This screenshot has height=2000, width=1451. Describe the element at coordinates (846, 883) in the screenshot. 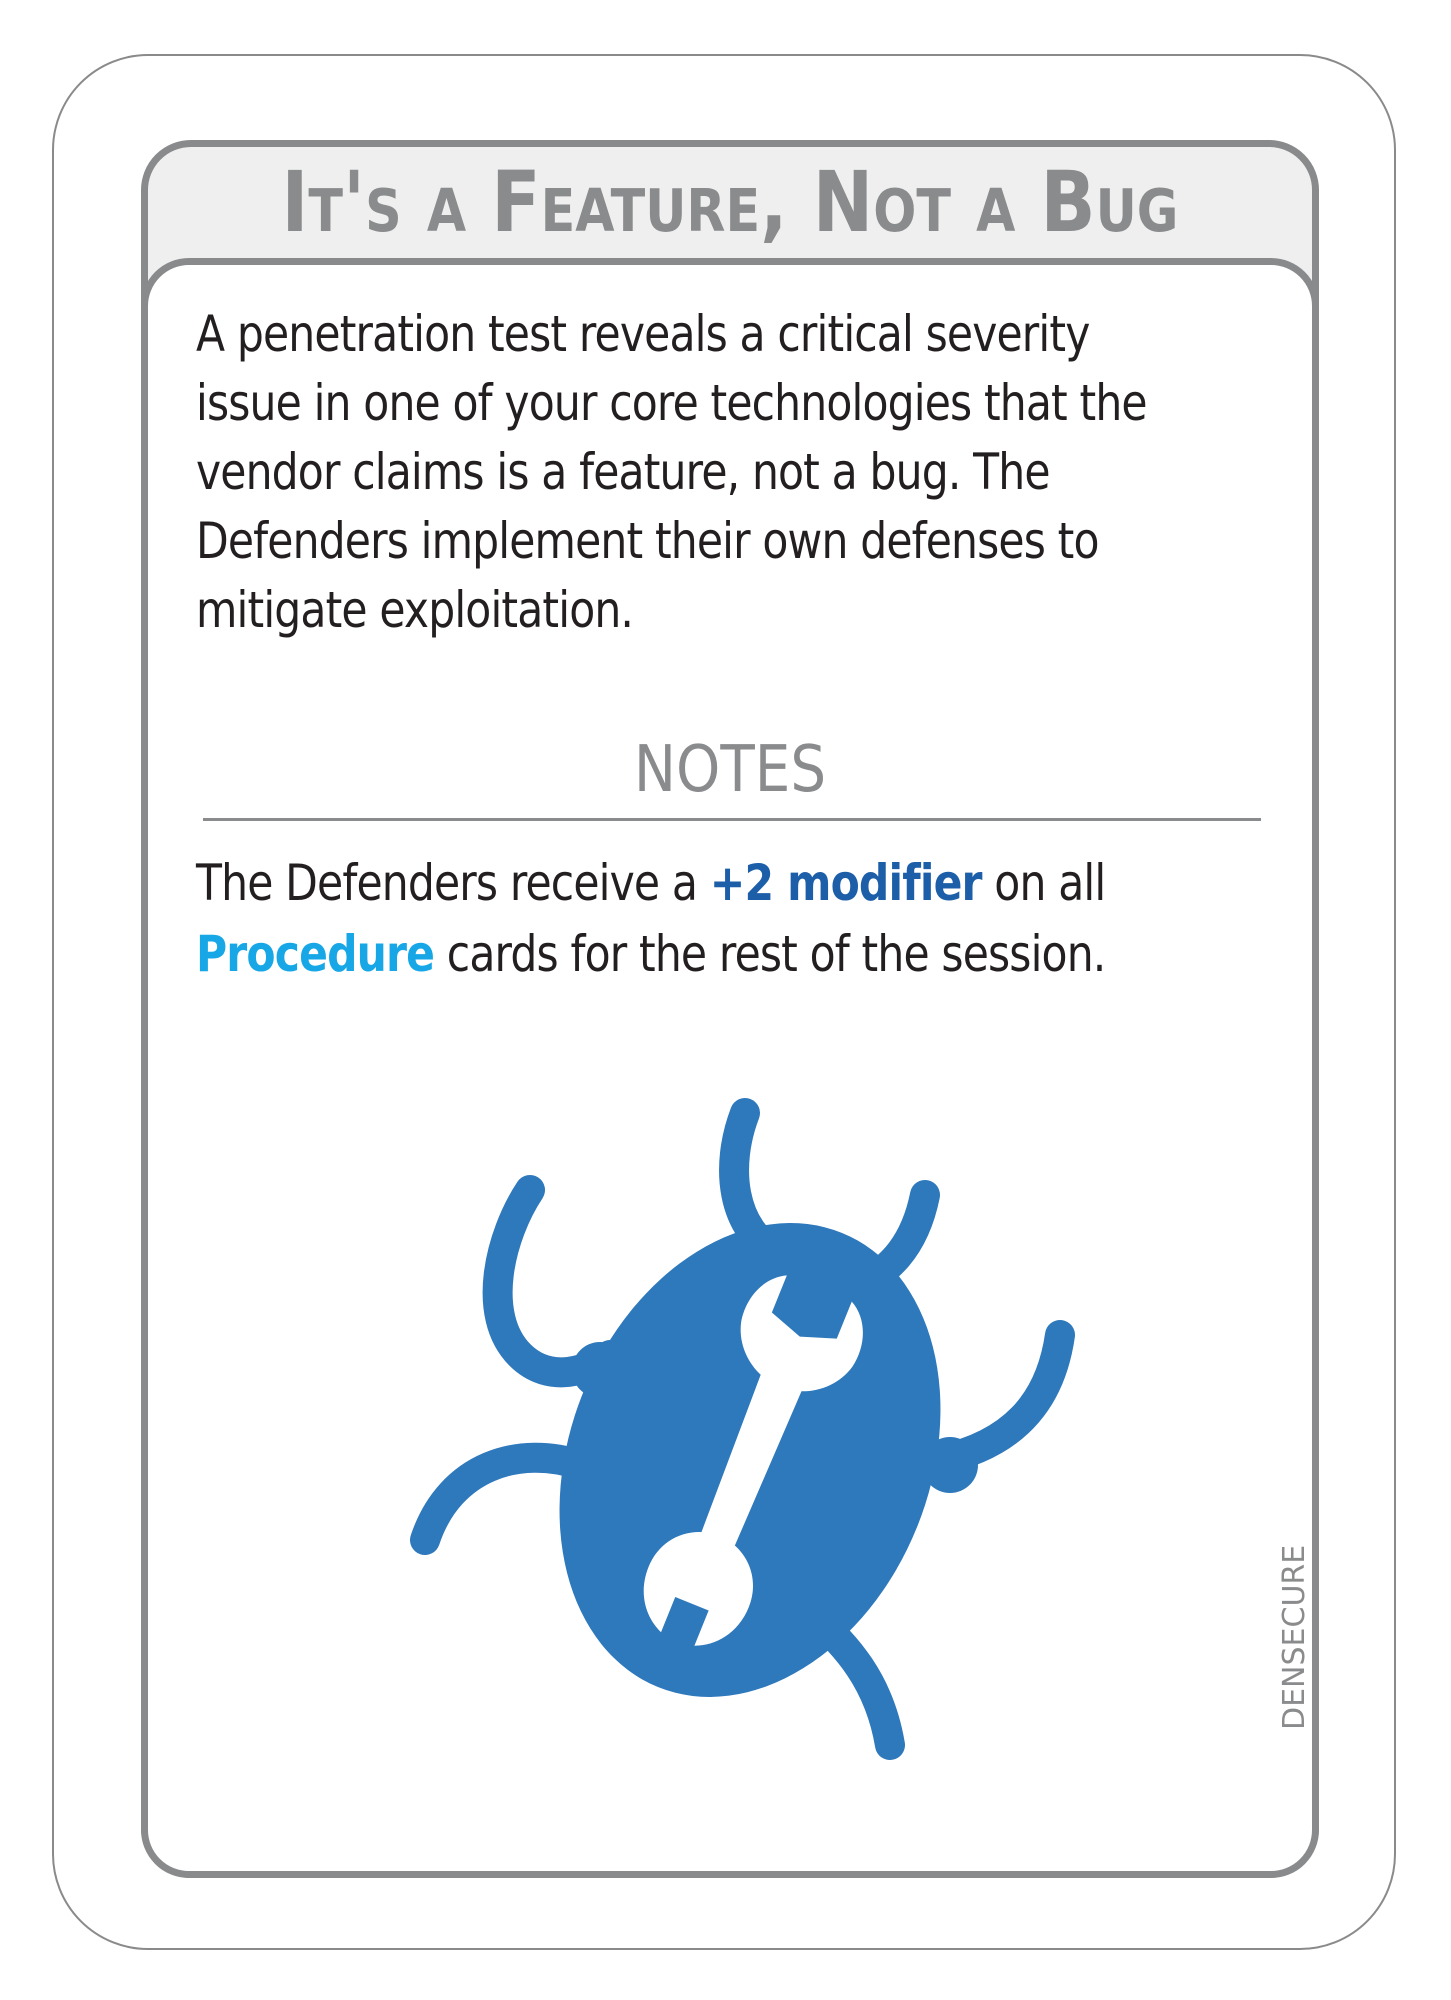

I see `modifier-highlight: +2 modifier` at that location.